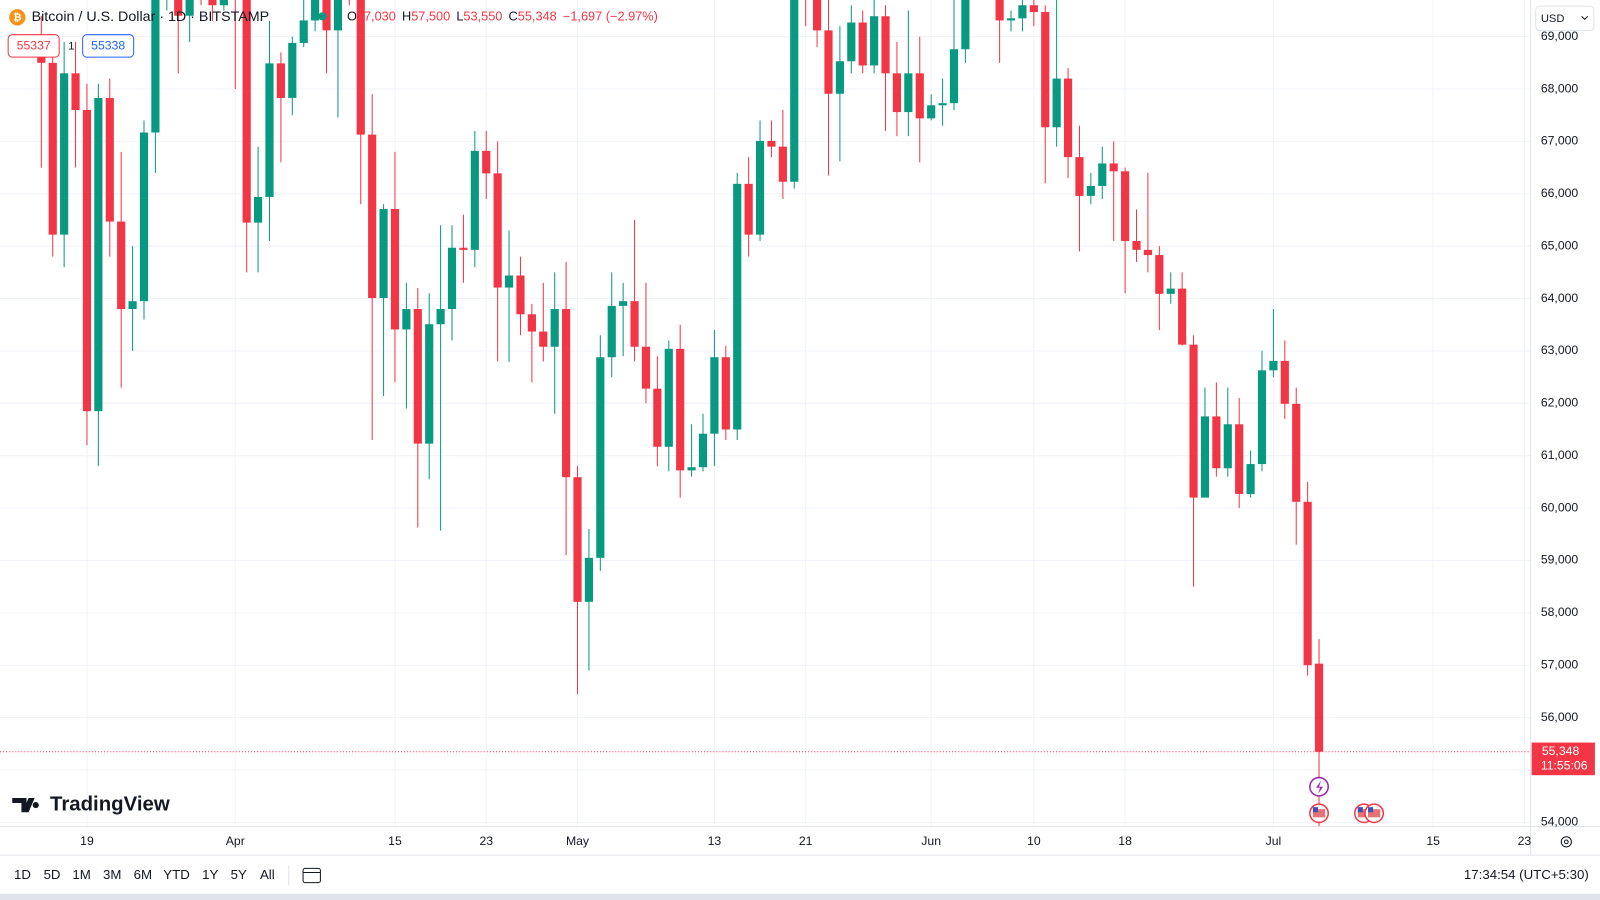 The height and width of the screenshot is (900, 1600). Describe the element at coordinates (513, 16) in the screenshot. I see `c-label: C` at that location.